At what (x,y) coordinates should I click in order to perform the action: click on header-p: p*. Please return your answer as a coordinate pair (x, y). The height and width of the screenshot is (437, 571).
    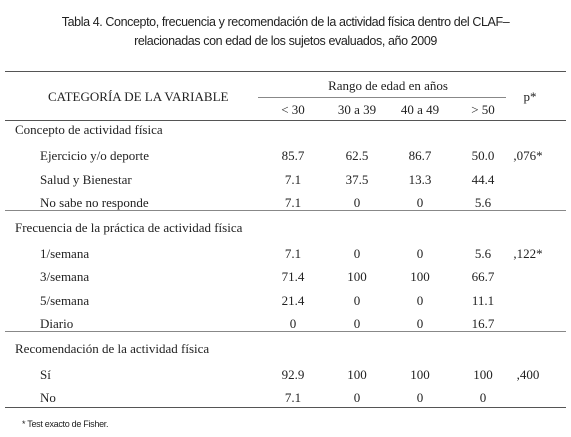
    Looking at the image, I should click on (530, 96).